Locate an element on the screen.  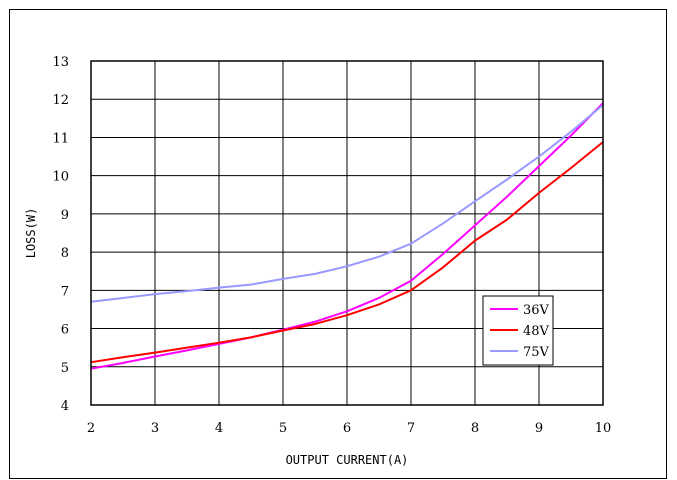
x-tick-label: 6 is located at coordinates (347, 428).